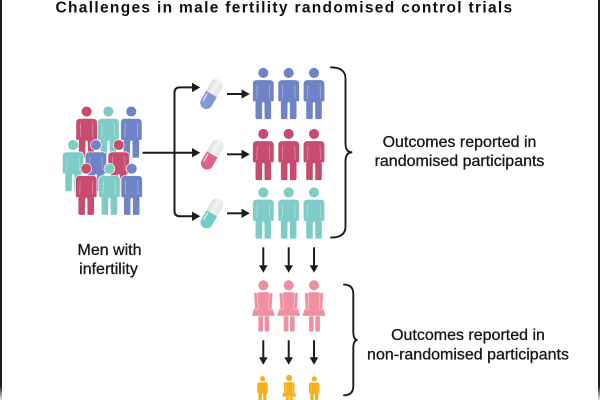 The height and width of the screenshot is (400, 600). What do you see at coordinates (108, 269) in the screenshot?
I see `svg-text: infertility` at bounding box center [108, 269].